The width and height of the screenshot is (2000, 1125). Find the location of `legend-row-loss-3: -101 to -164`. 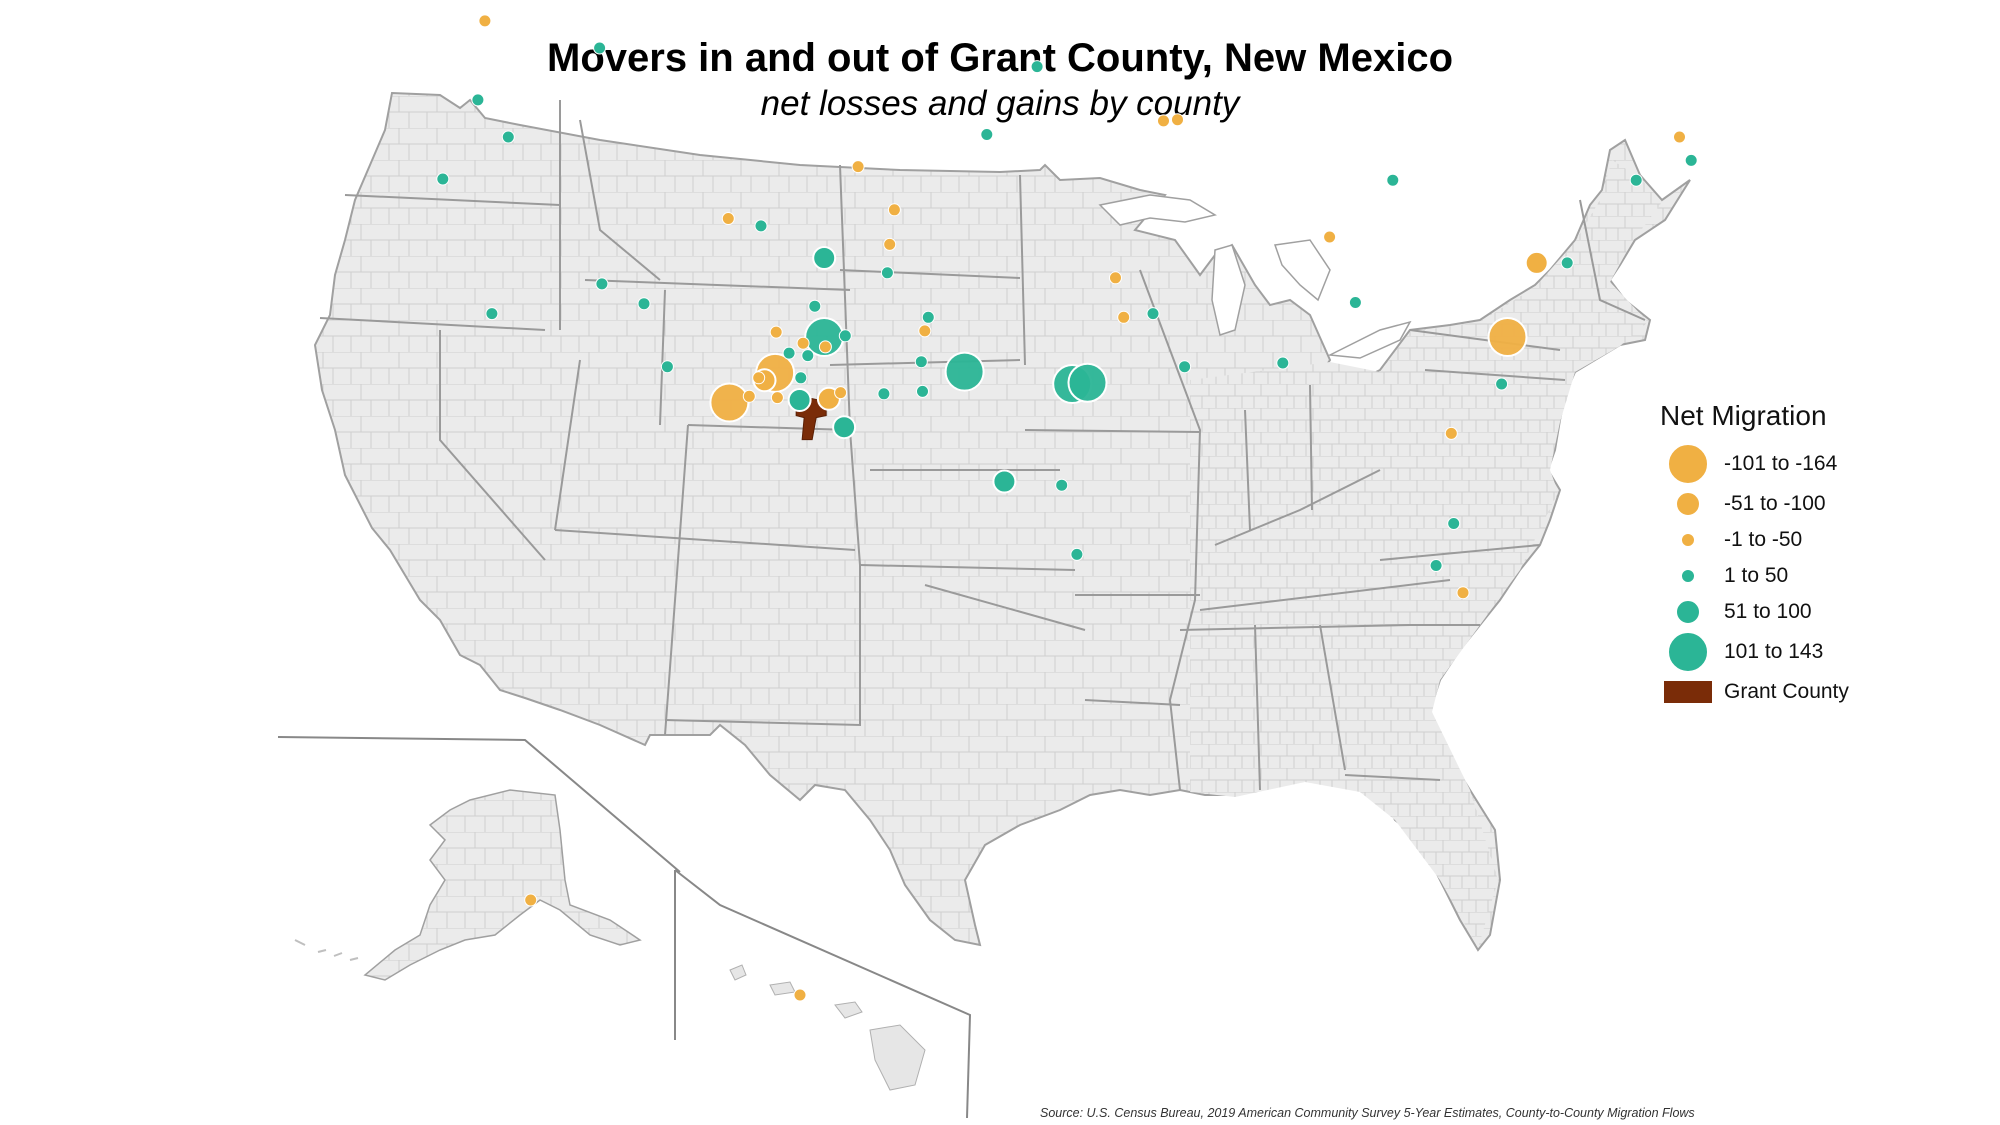

legend-row-loss-3: -101 to -164 is located at coordinates (1820, 464).